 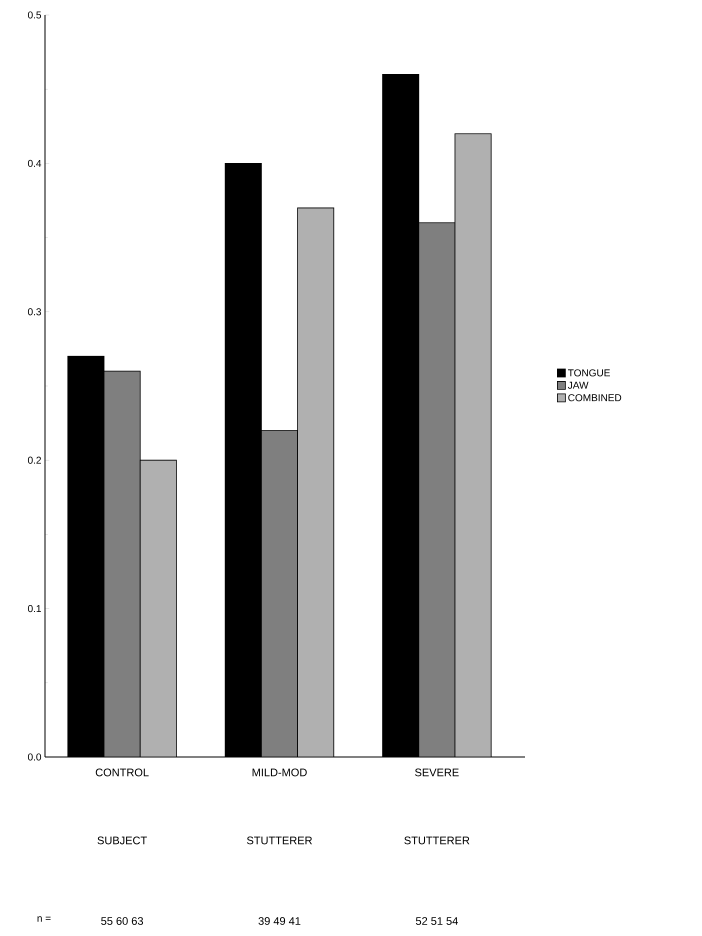 What do you see at coordinates (279, 806) in the screenshot?
I see `category-label: MILD-MOD STUTTERER` at bounding box center [279, 806].